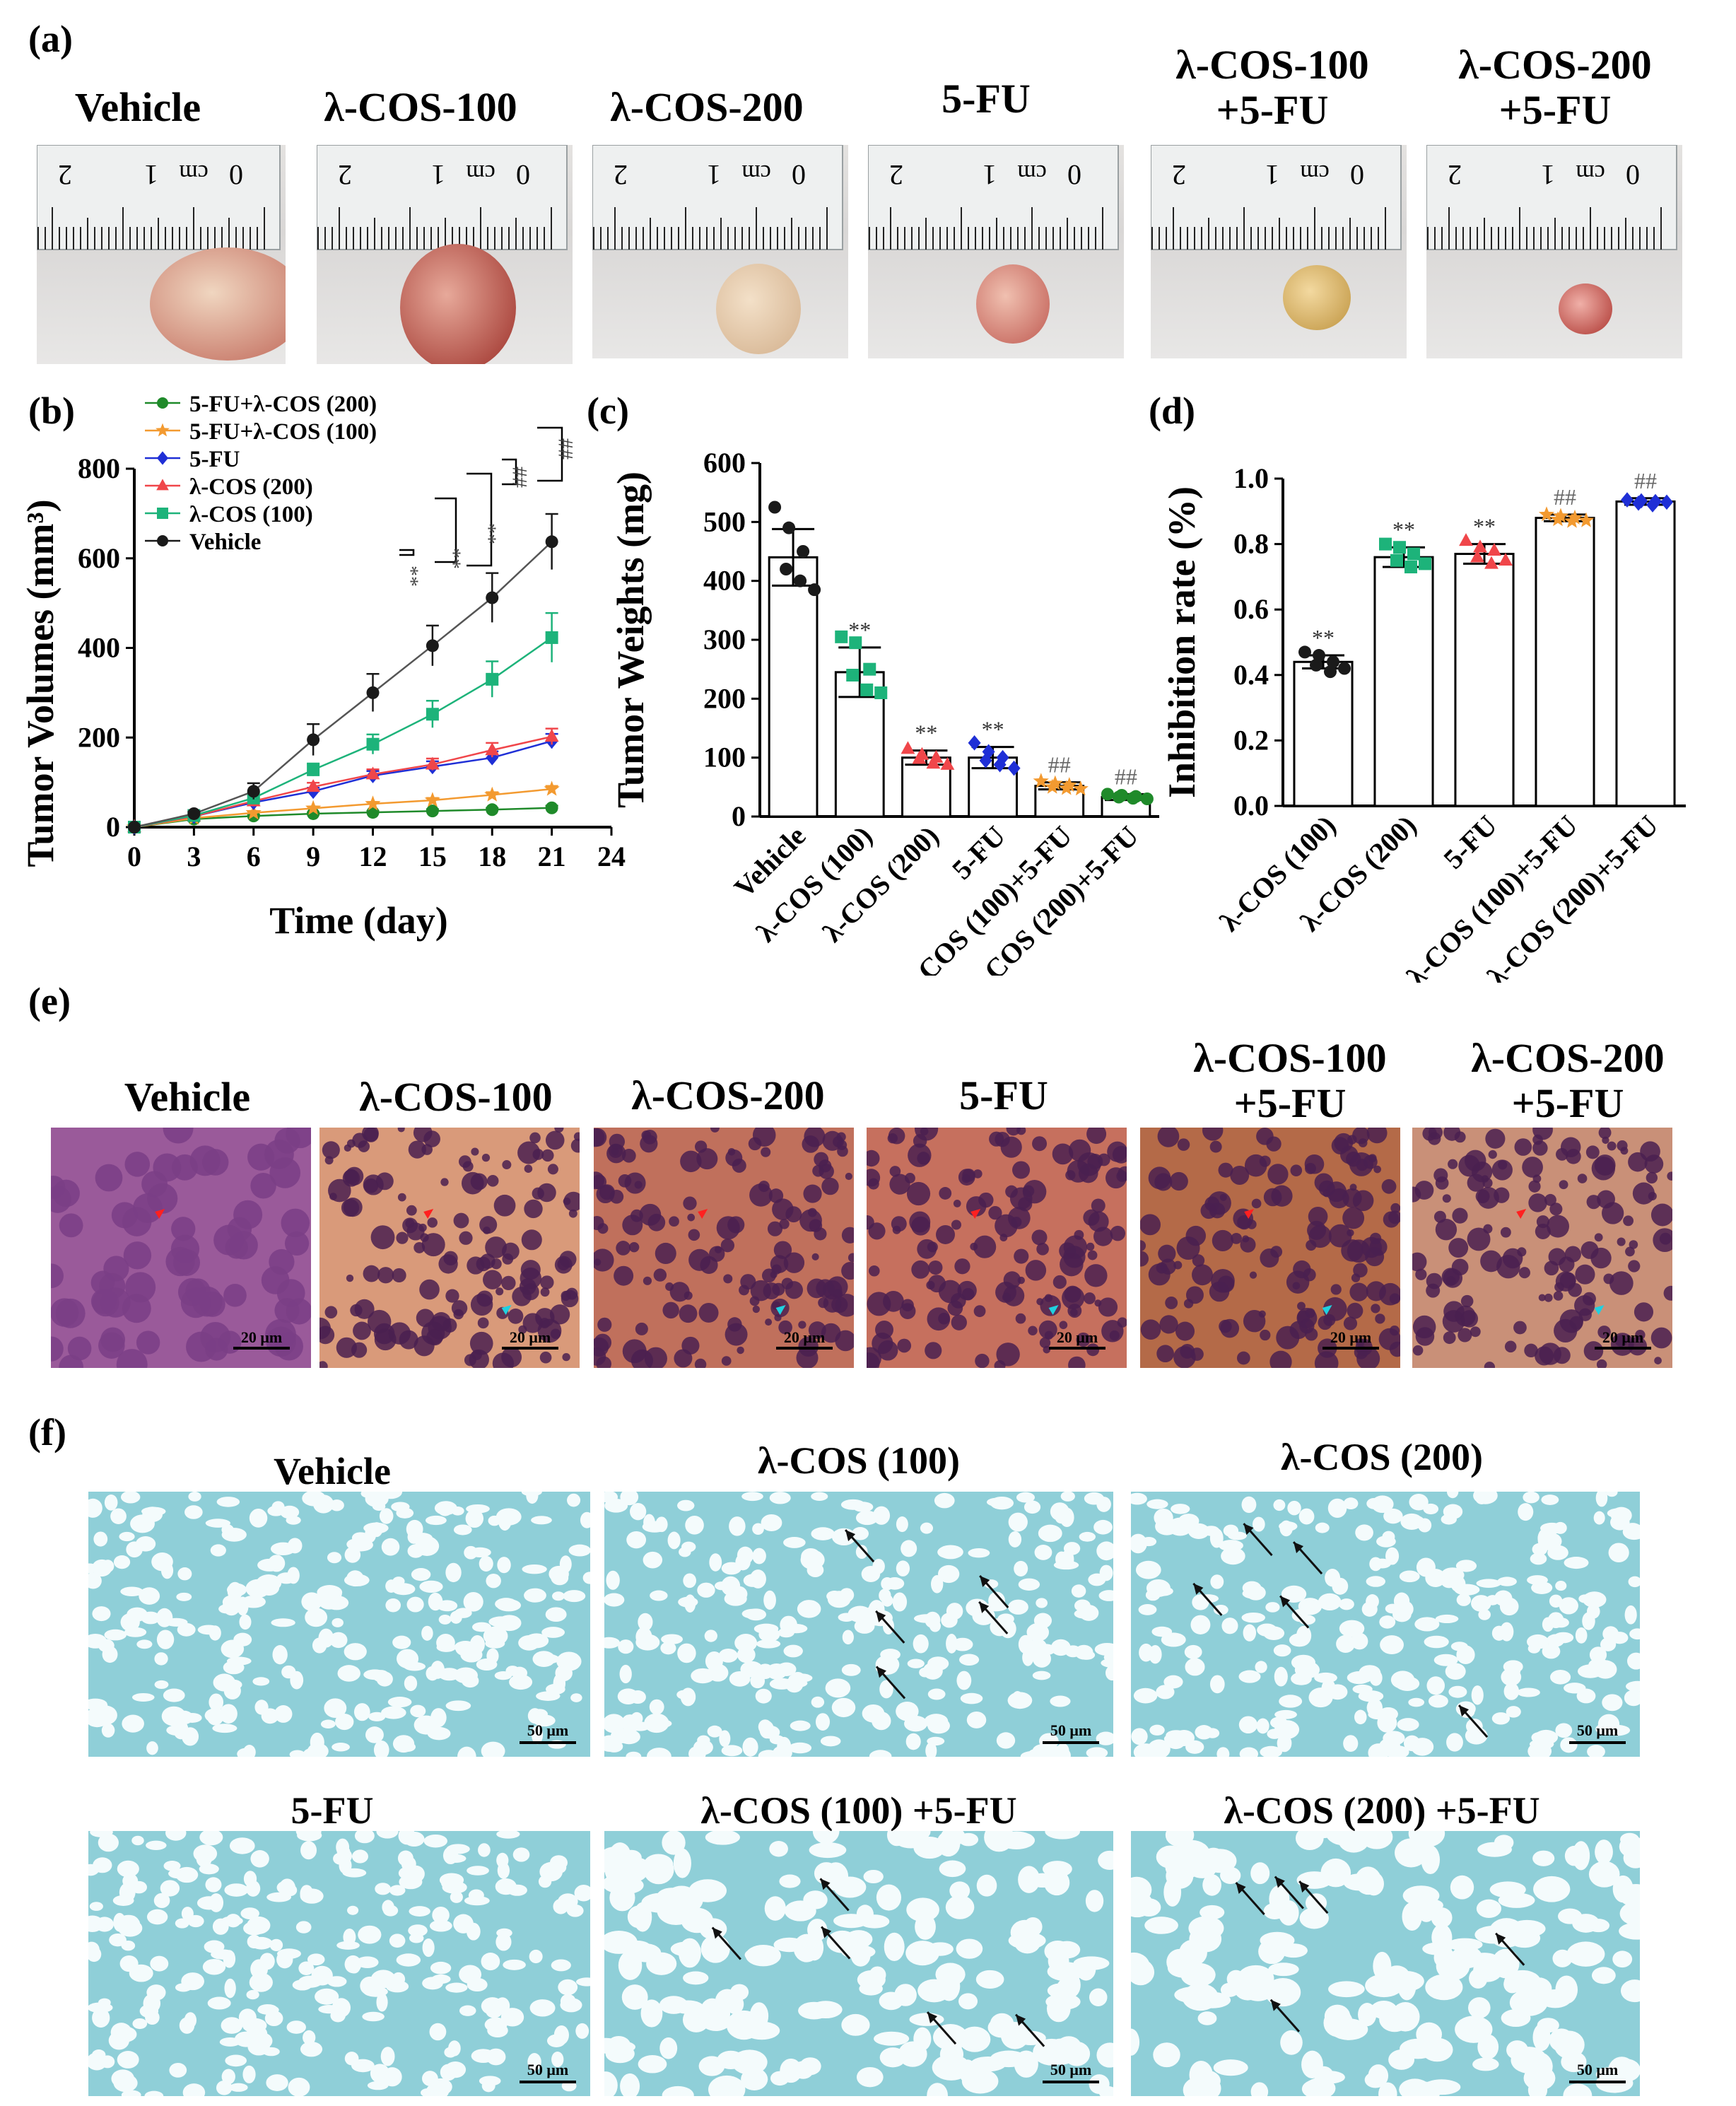 Image resolution: width=1736 pixels, height=2106 pixels. I want to click on y-tick-label: 0.6, so click(1251, 609).